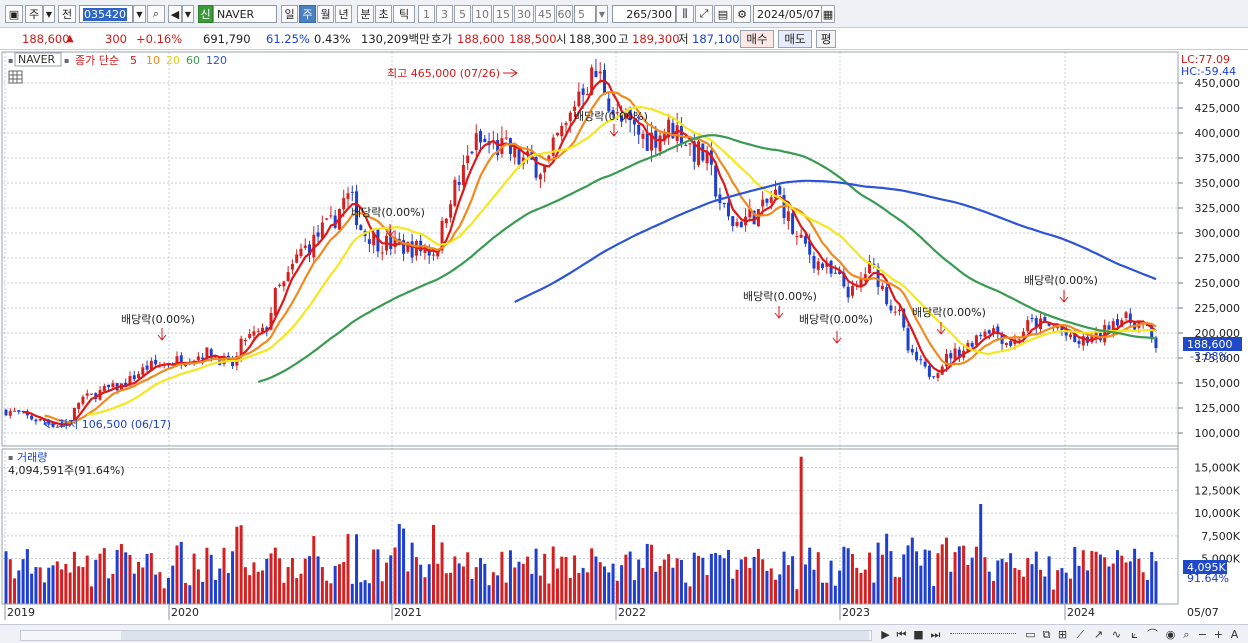 The image size is (1248, 643). I want to click on candle-type-icon: ⫼, so click(685, 14).